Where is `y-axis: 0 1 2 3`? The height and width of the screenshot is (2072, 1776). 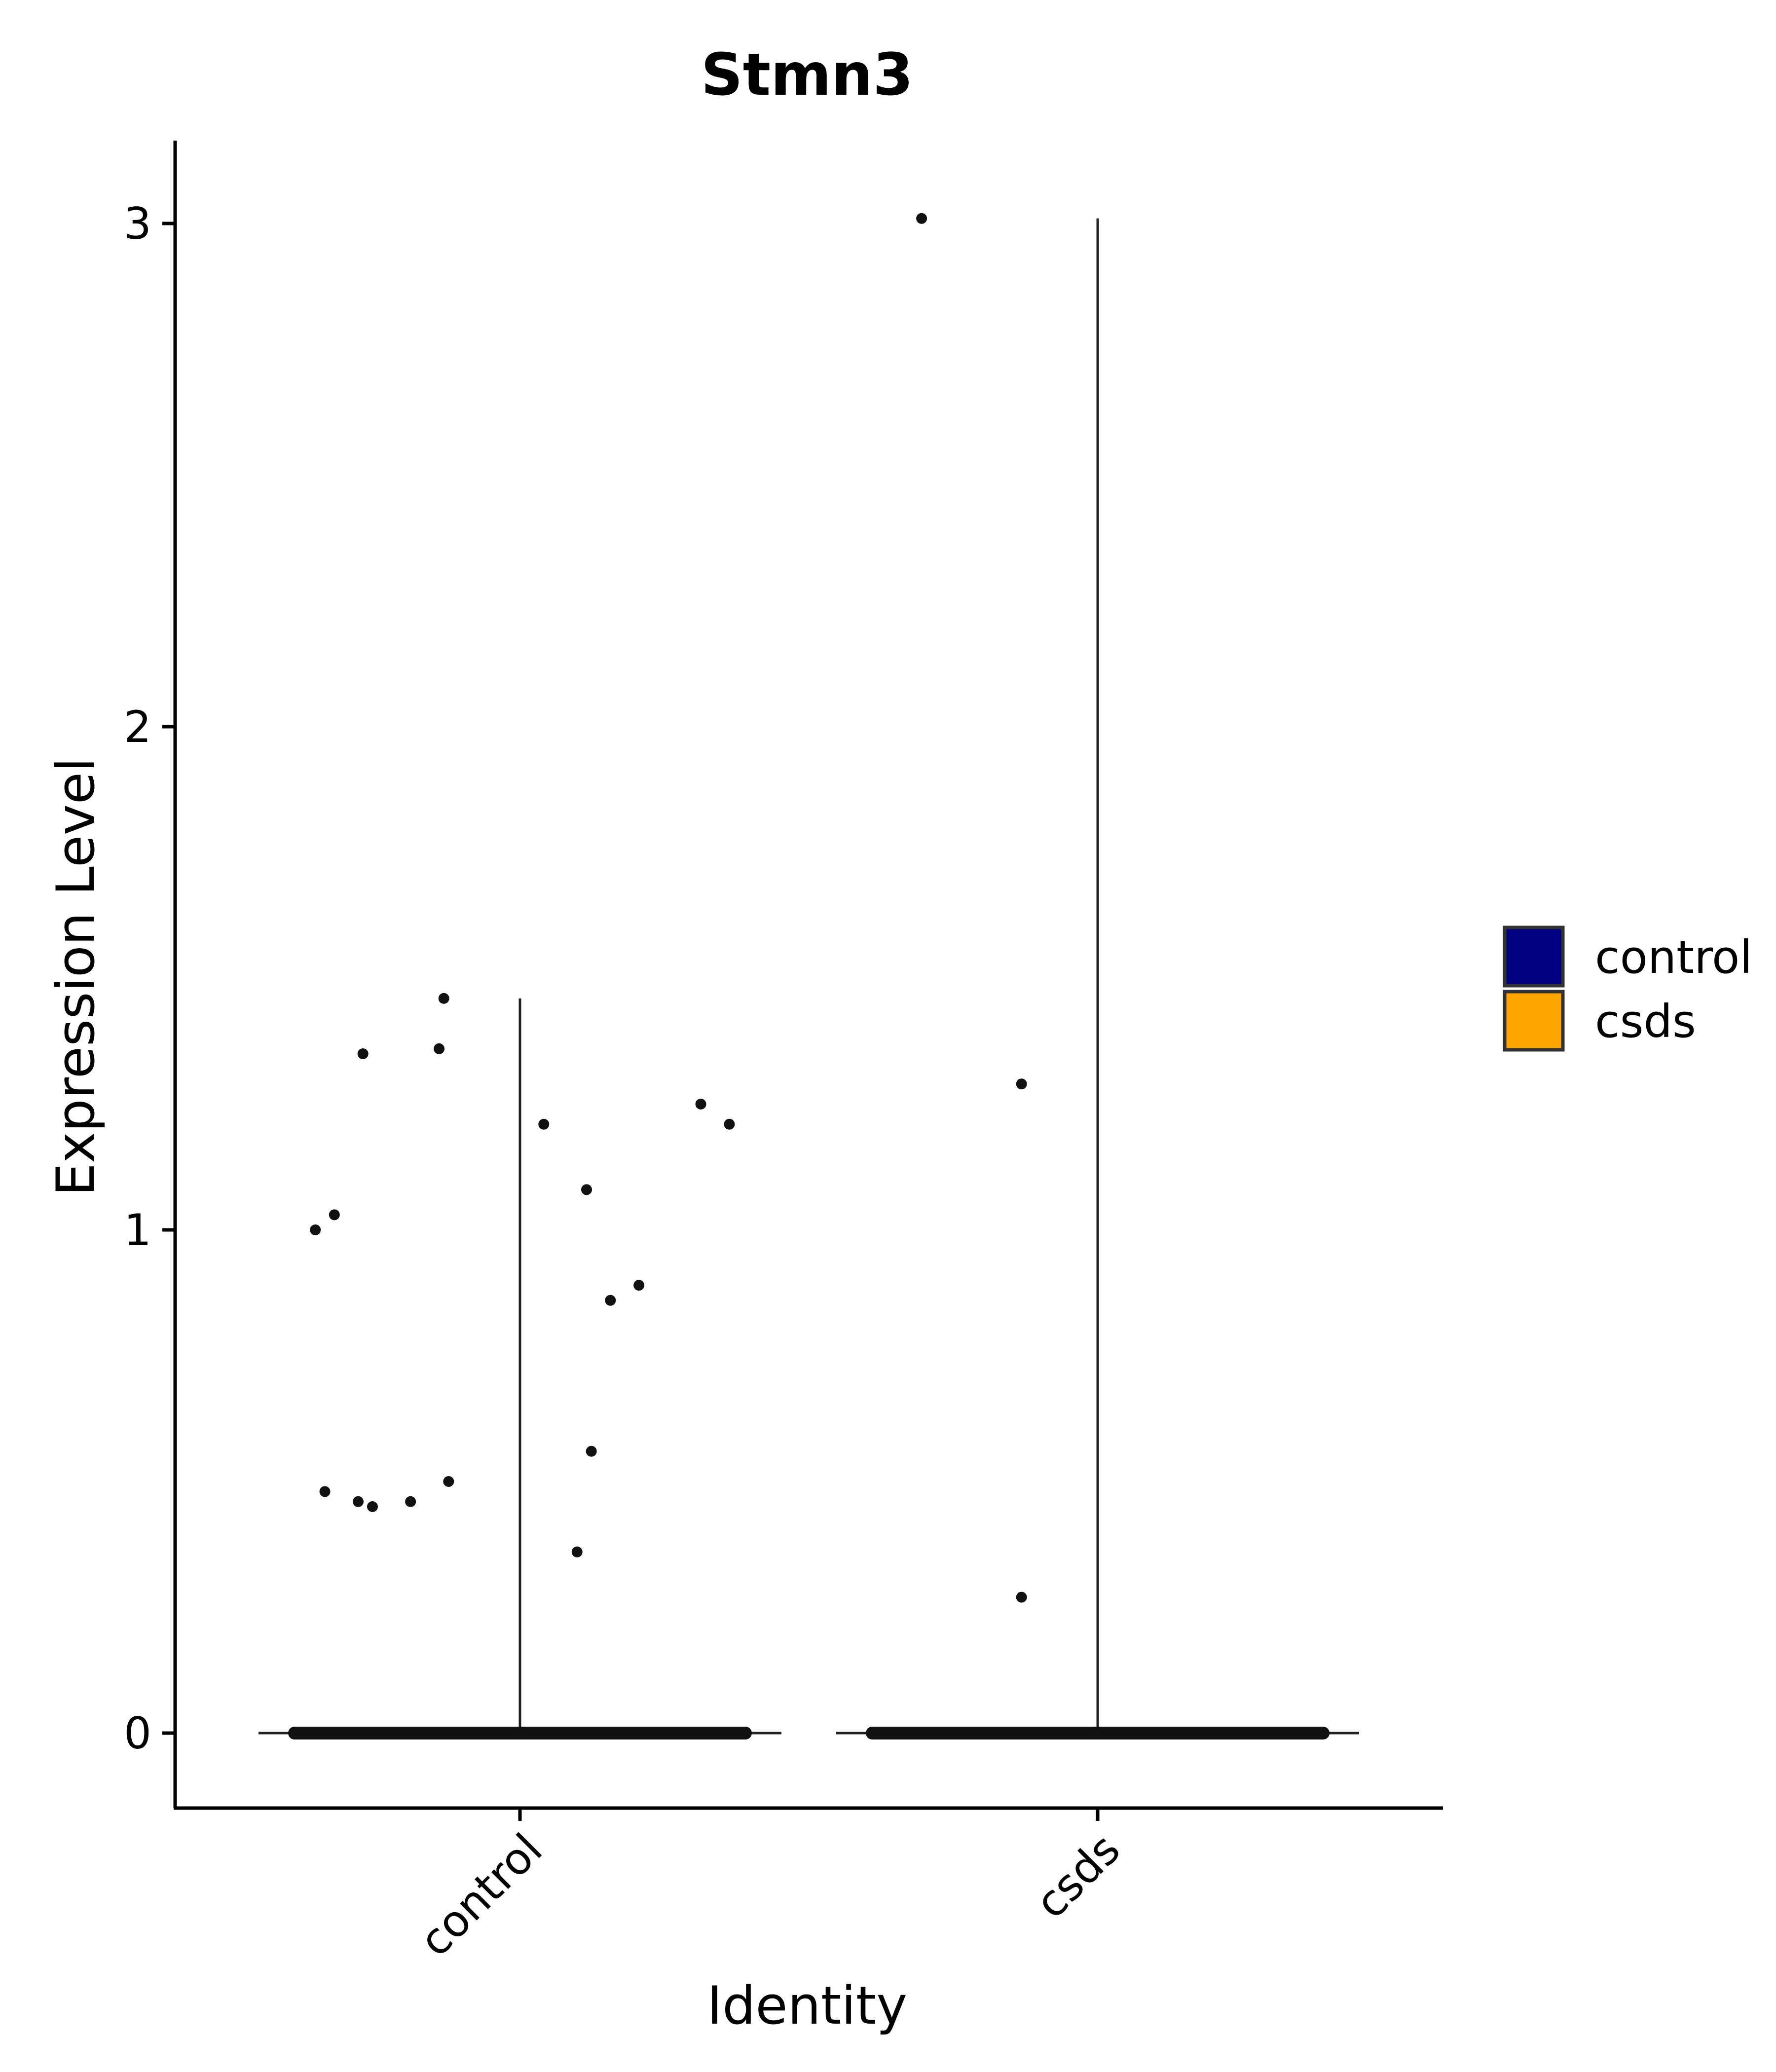
y-axis: 0 1 2 3 is located at coordinates (151, 975).